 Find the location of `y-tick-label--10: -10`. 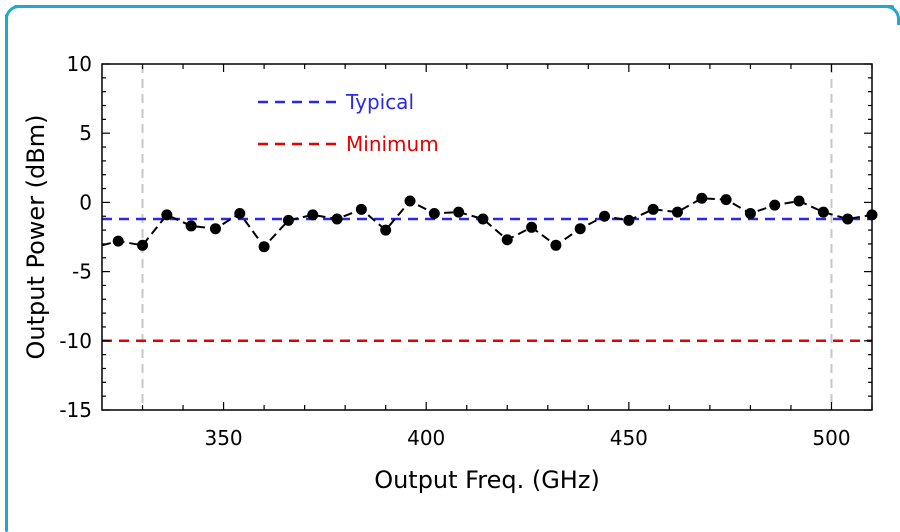

y-tick-label--10: -10 is located at coordinates (75, 341).